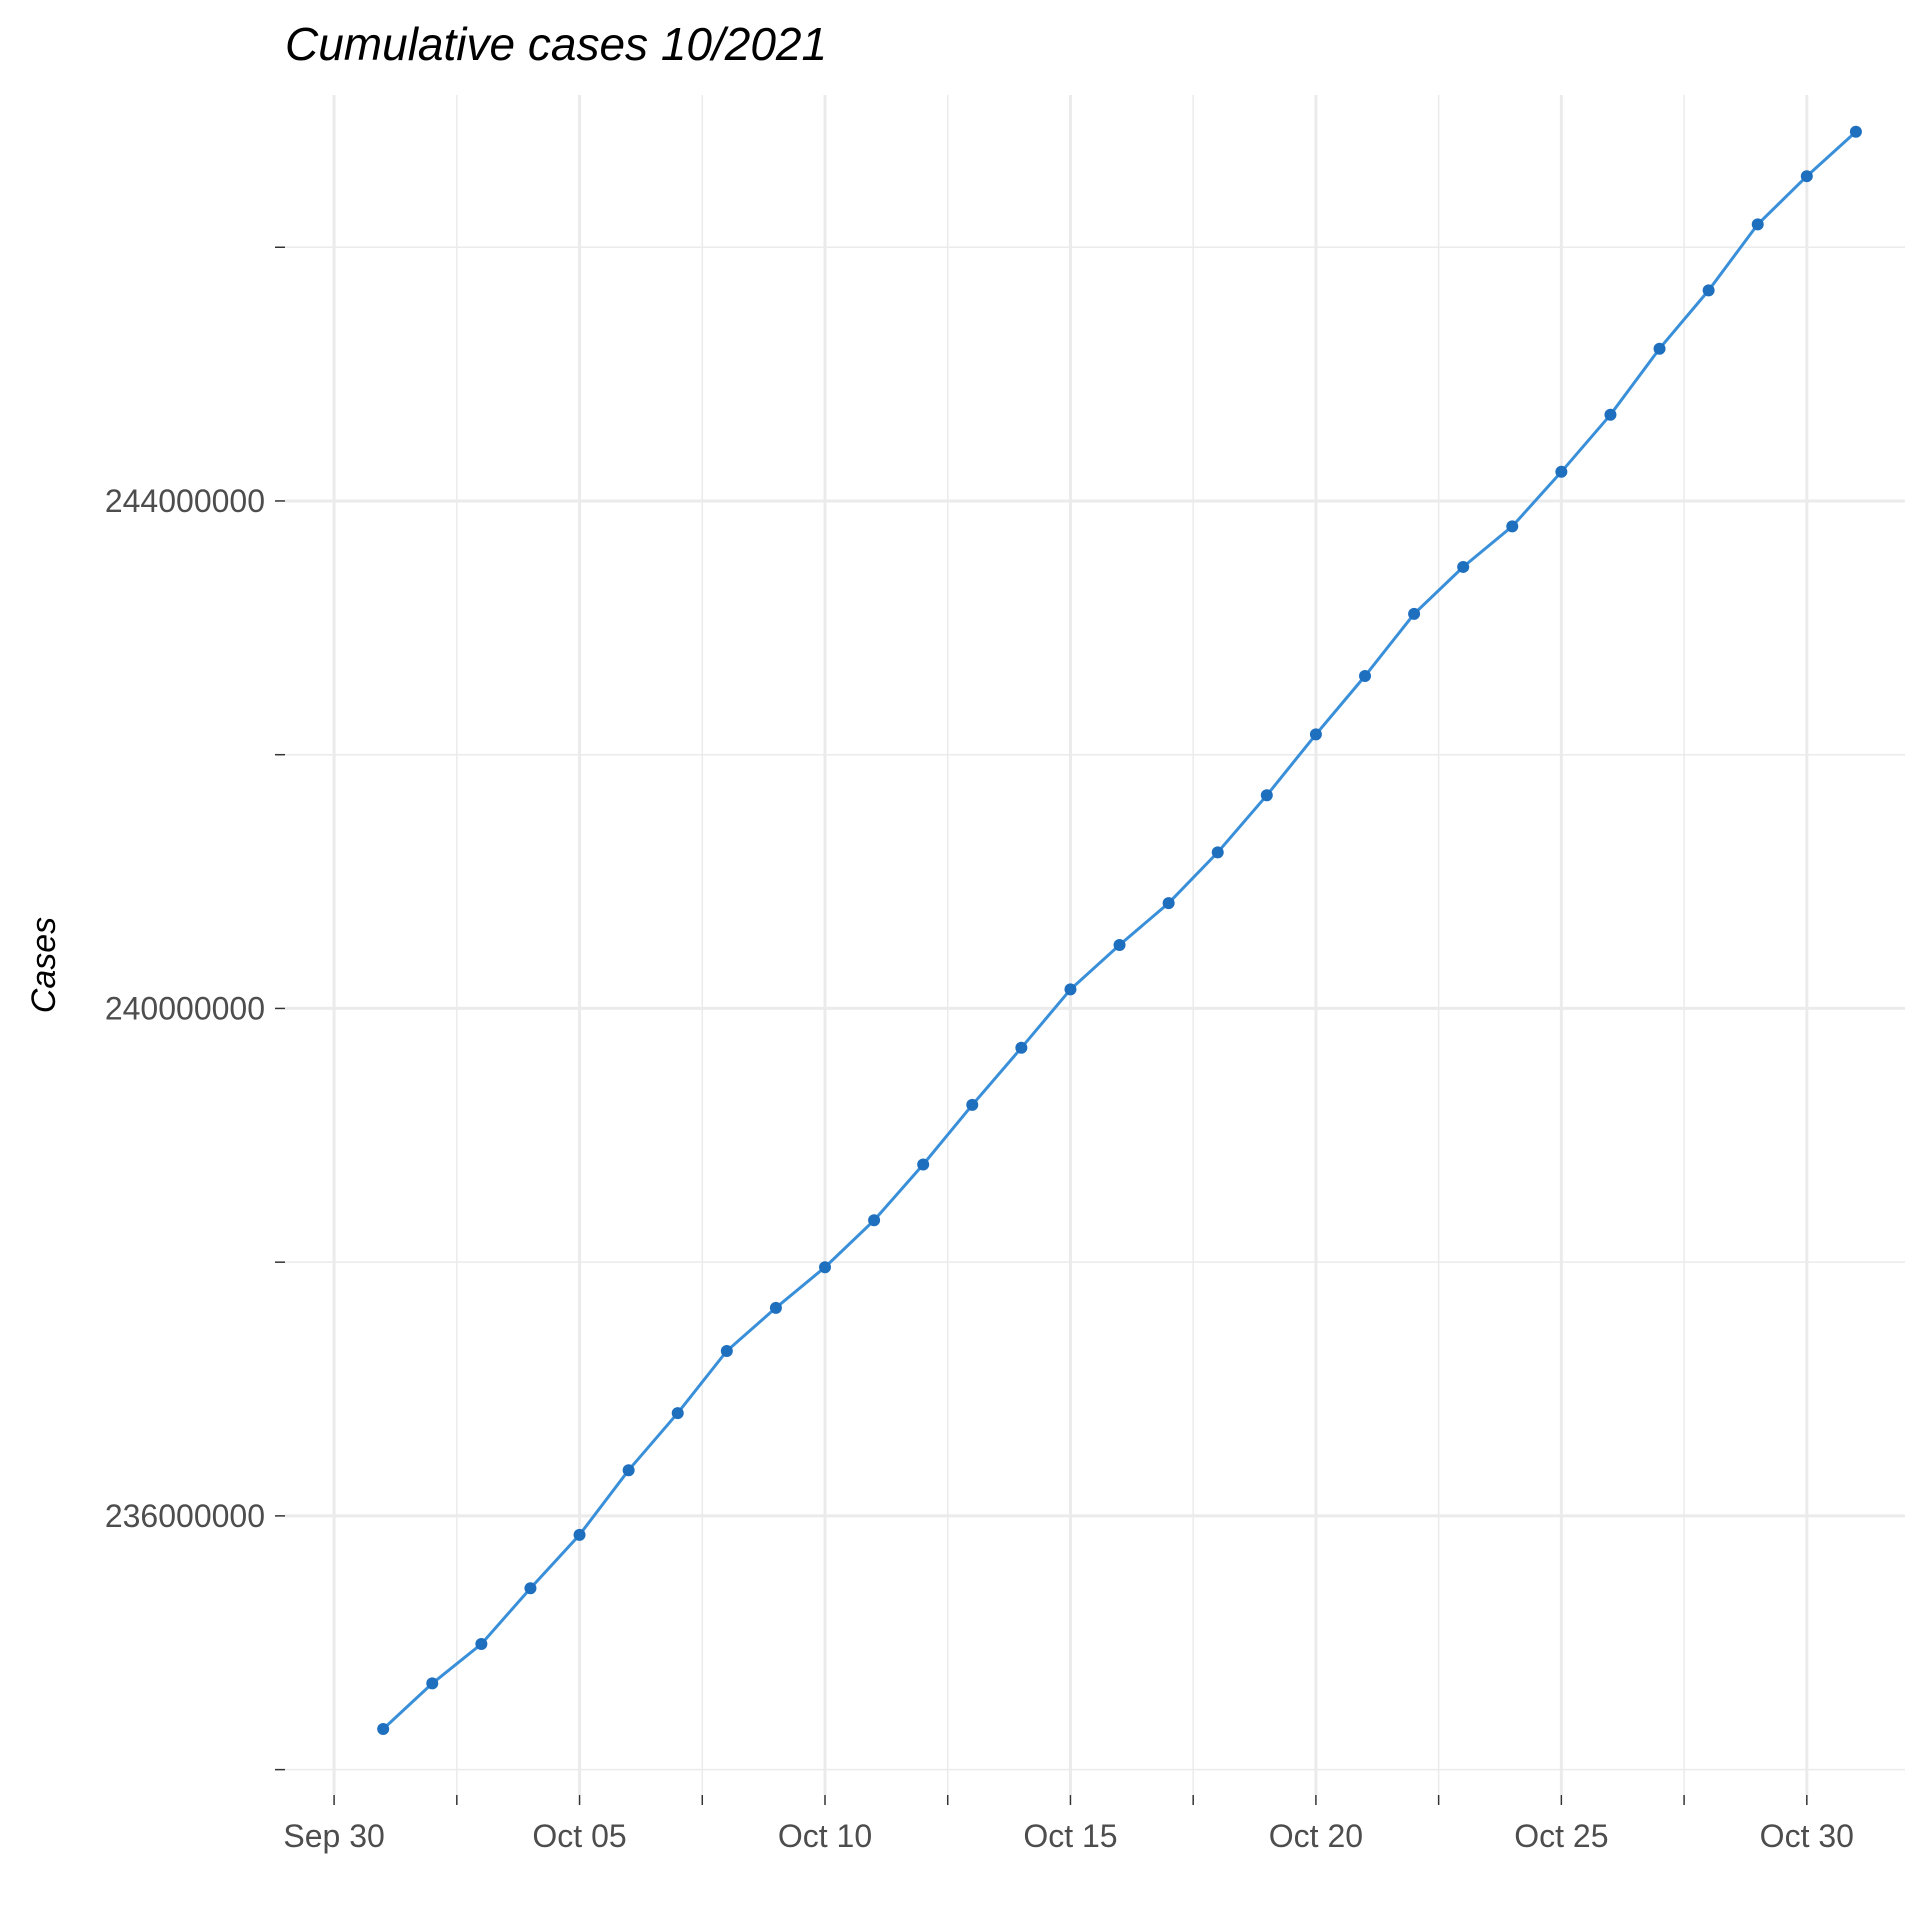 This screenshot has width=1920, height=1920. Describe the element at coordinates (44, 965) in the screenshot. I see `y-axis-label: Cases` at that location.